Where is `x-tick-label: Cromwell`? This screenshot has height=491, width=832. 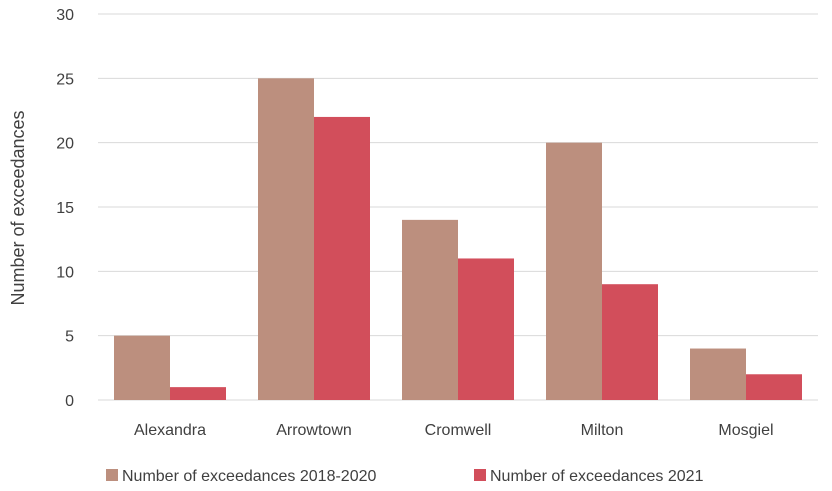 x-tick-label: Cromwell is located at coordinates (458, 430).